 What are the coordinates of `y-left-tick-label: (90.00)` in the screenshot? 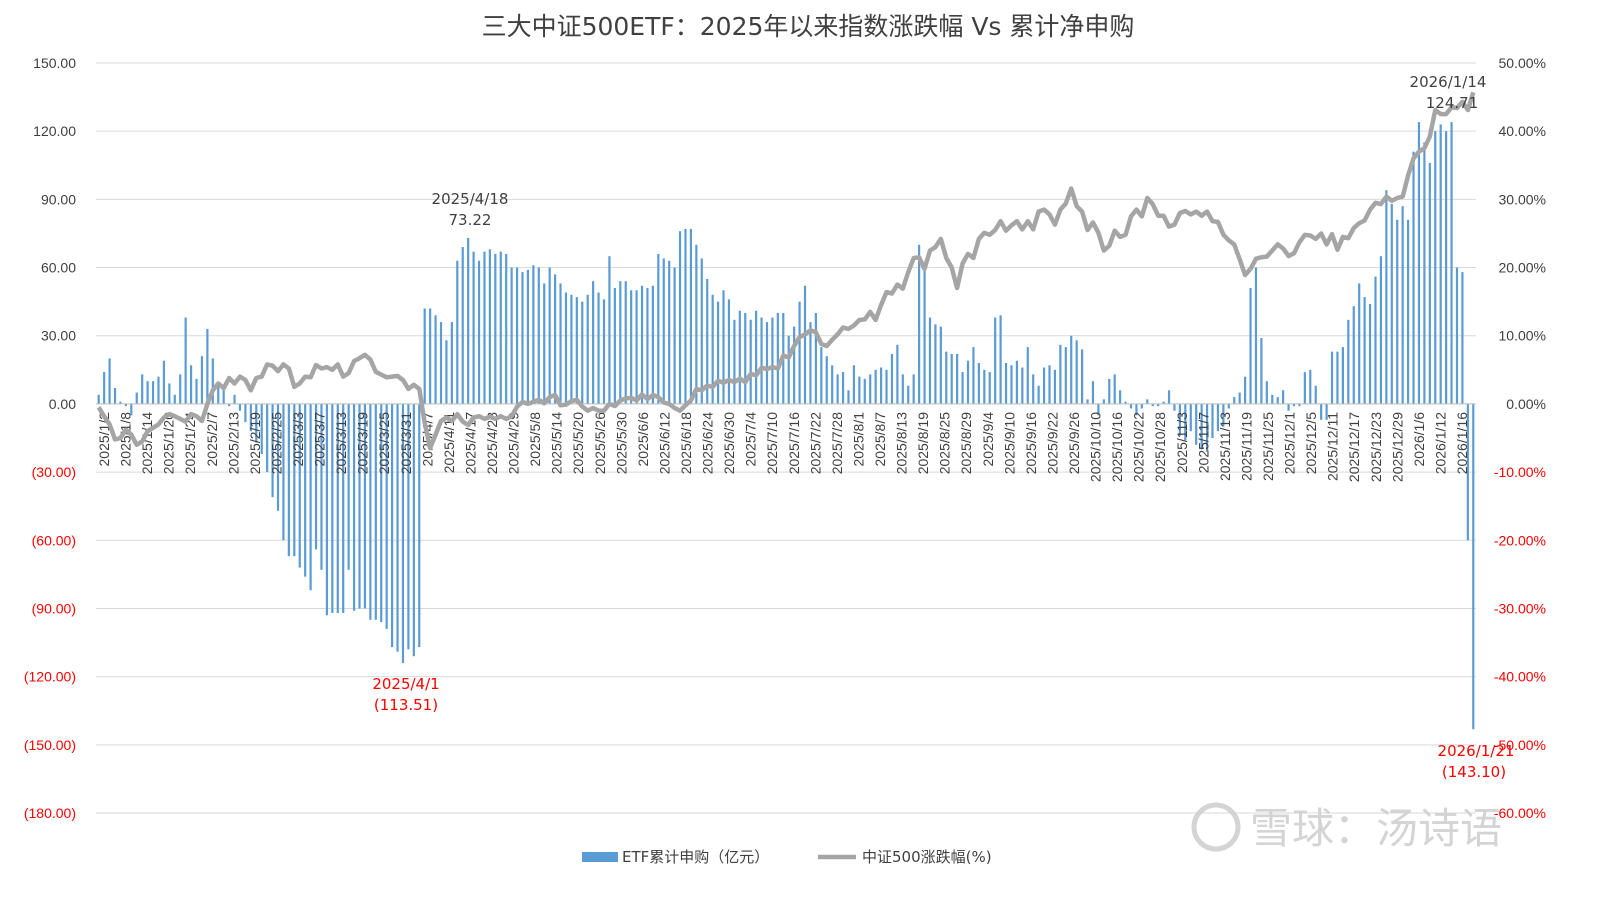 It's located at (54, 608).